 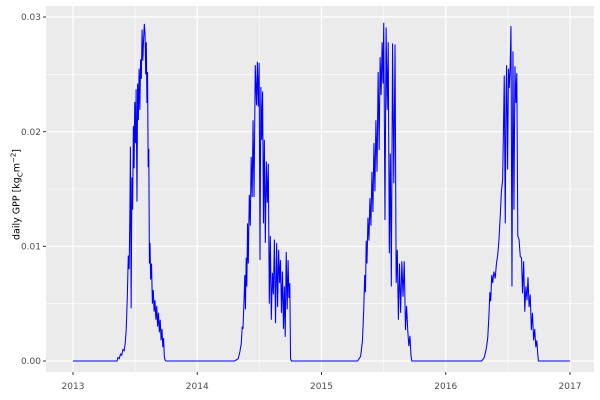 What do you see at coordinates (570, 387) in the screenshot?
I see `x-tick-label: 2017` at bounding box center [570, 387].